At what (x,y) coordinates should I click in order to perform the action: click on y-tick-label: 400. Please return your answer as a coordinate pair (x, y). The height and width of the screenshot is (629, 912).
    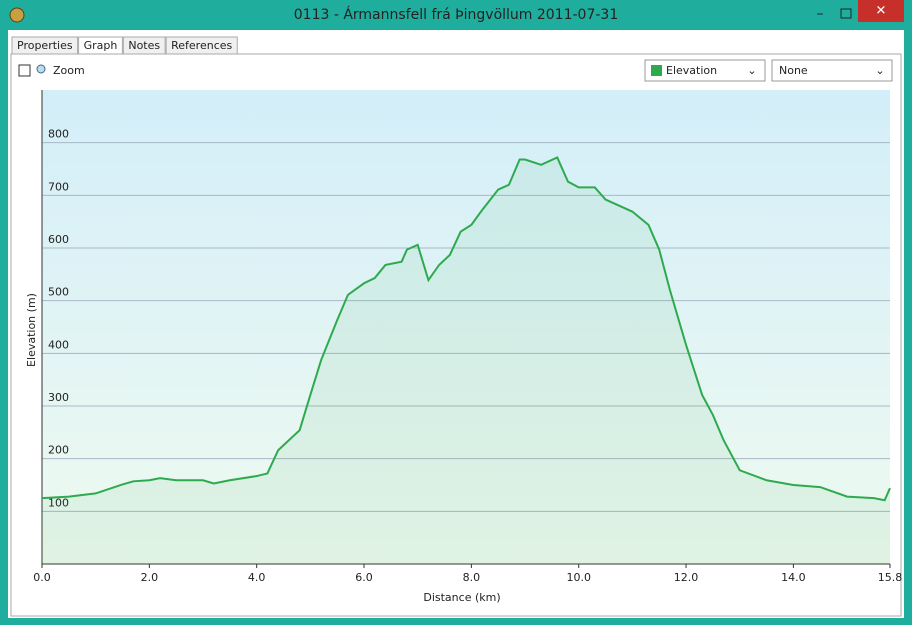
    Looking at the image, I should click on (58, 344).